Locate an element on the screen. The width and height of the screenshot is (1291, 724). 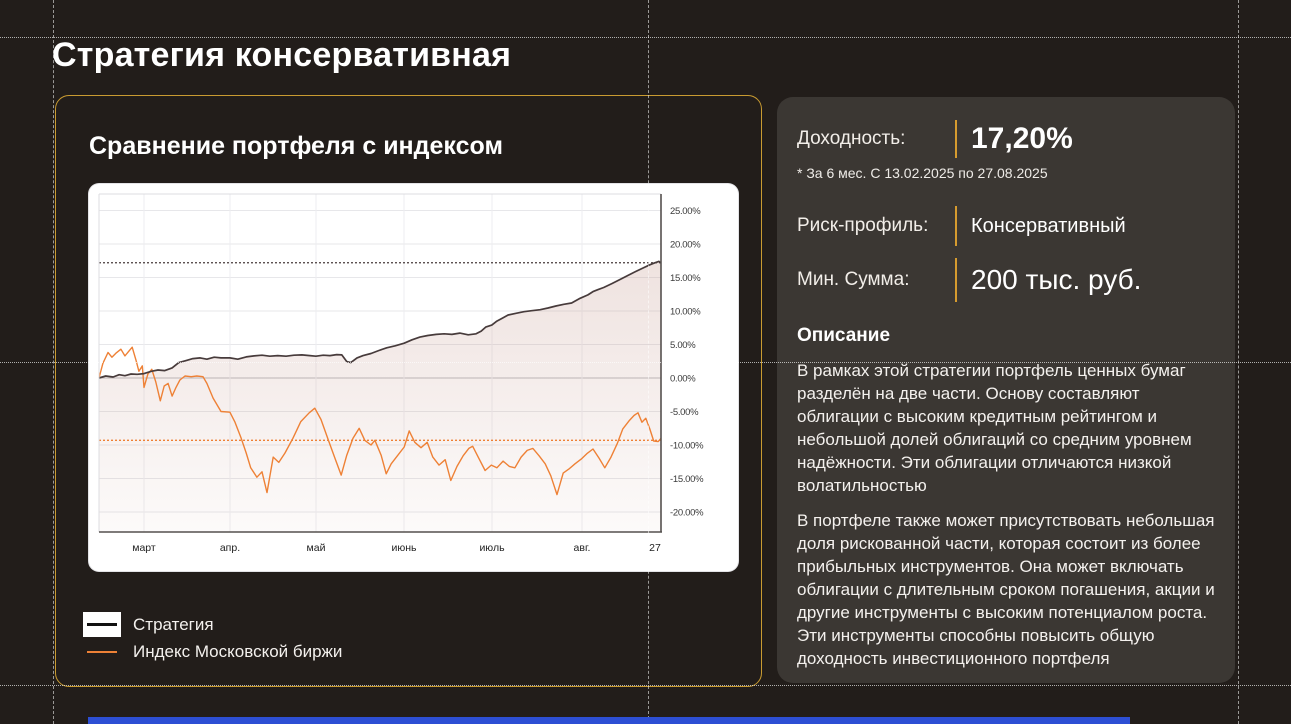
svg-text: 25.00% is located at coordinates (685, 211).